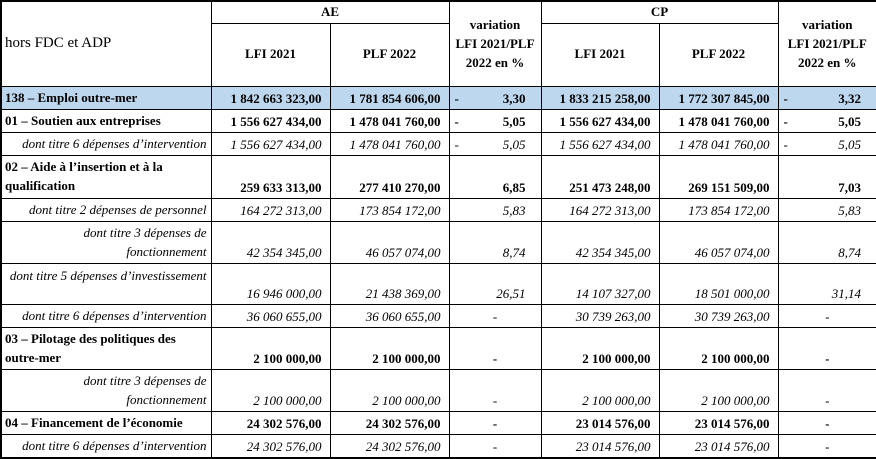  I want to click on variation-value: 3,30, so click(514, 99).